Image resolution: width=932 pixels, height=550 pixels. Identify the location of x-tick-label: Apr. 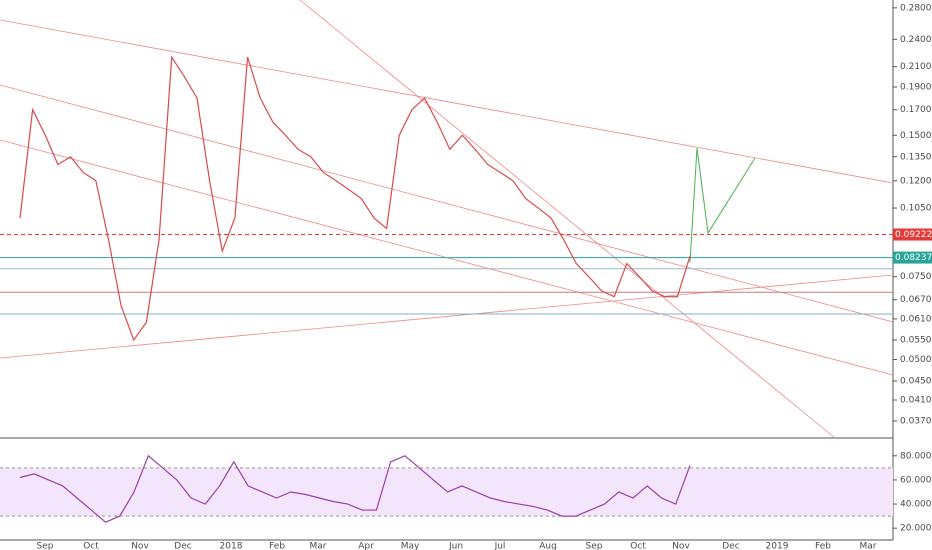
(366, 546).